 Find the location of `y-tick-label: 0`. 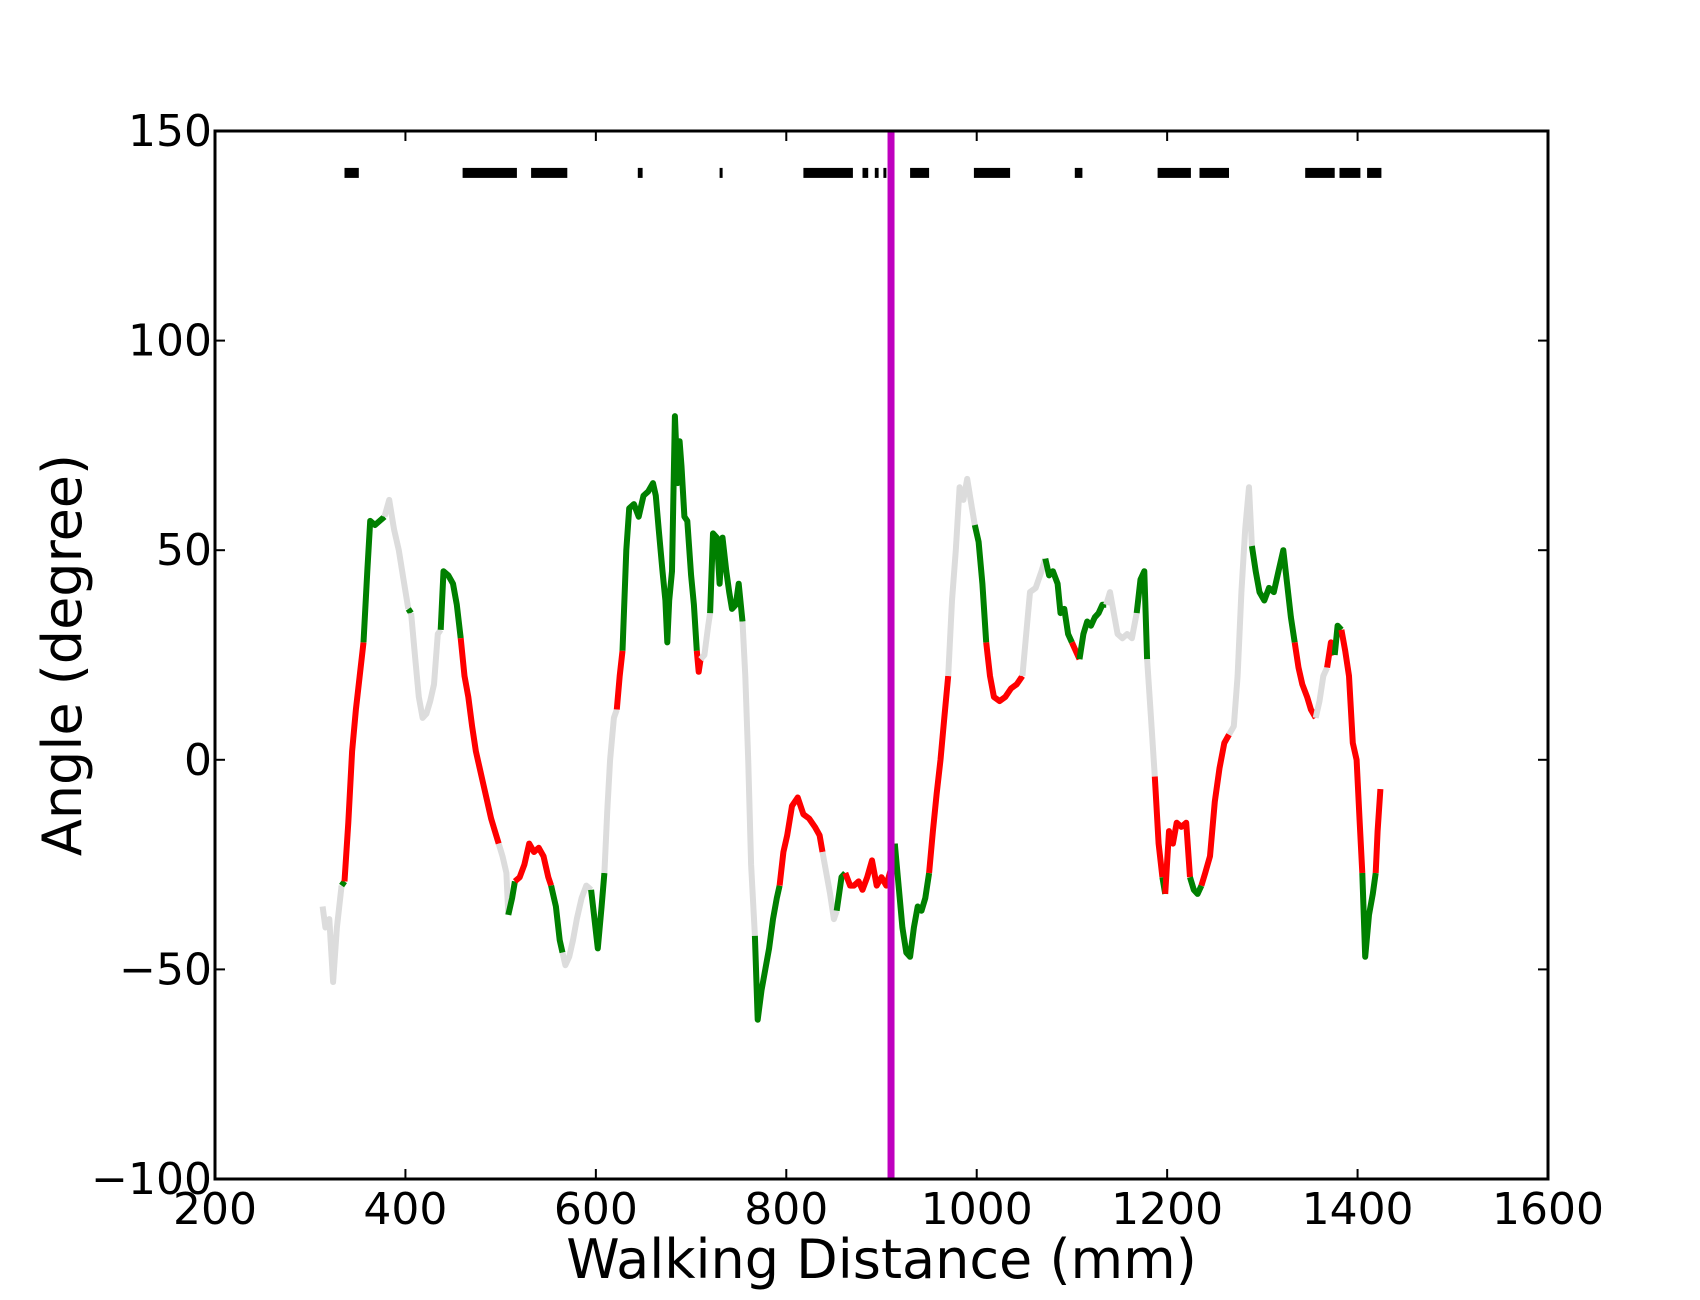

y-tick-label: 0 is located at coordinates (198, 760).